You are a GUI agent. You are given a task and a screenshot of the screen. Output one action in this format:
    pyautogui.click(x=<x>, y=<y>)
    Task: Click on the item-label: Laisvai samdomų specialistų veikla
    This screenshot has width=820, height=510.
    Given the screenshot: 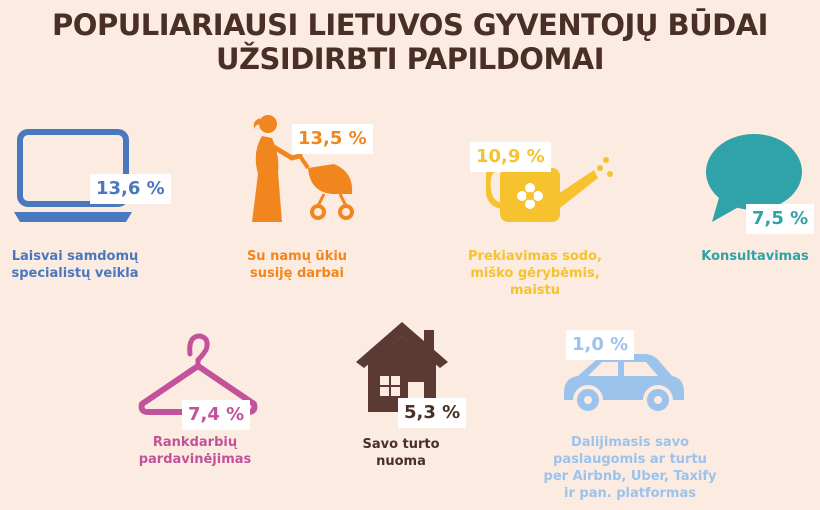 What is the action you would take?
    pyautogui.click(x=75, y=265)
    